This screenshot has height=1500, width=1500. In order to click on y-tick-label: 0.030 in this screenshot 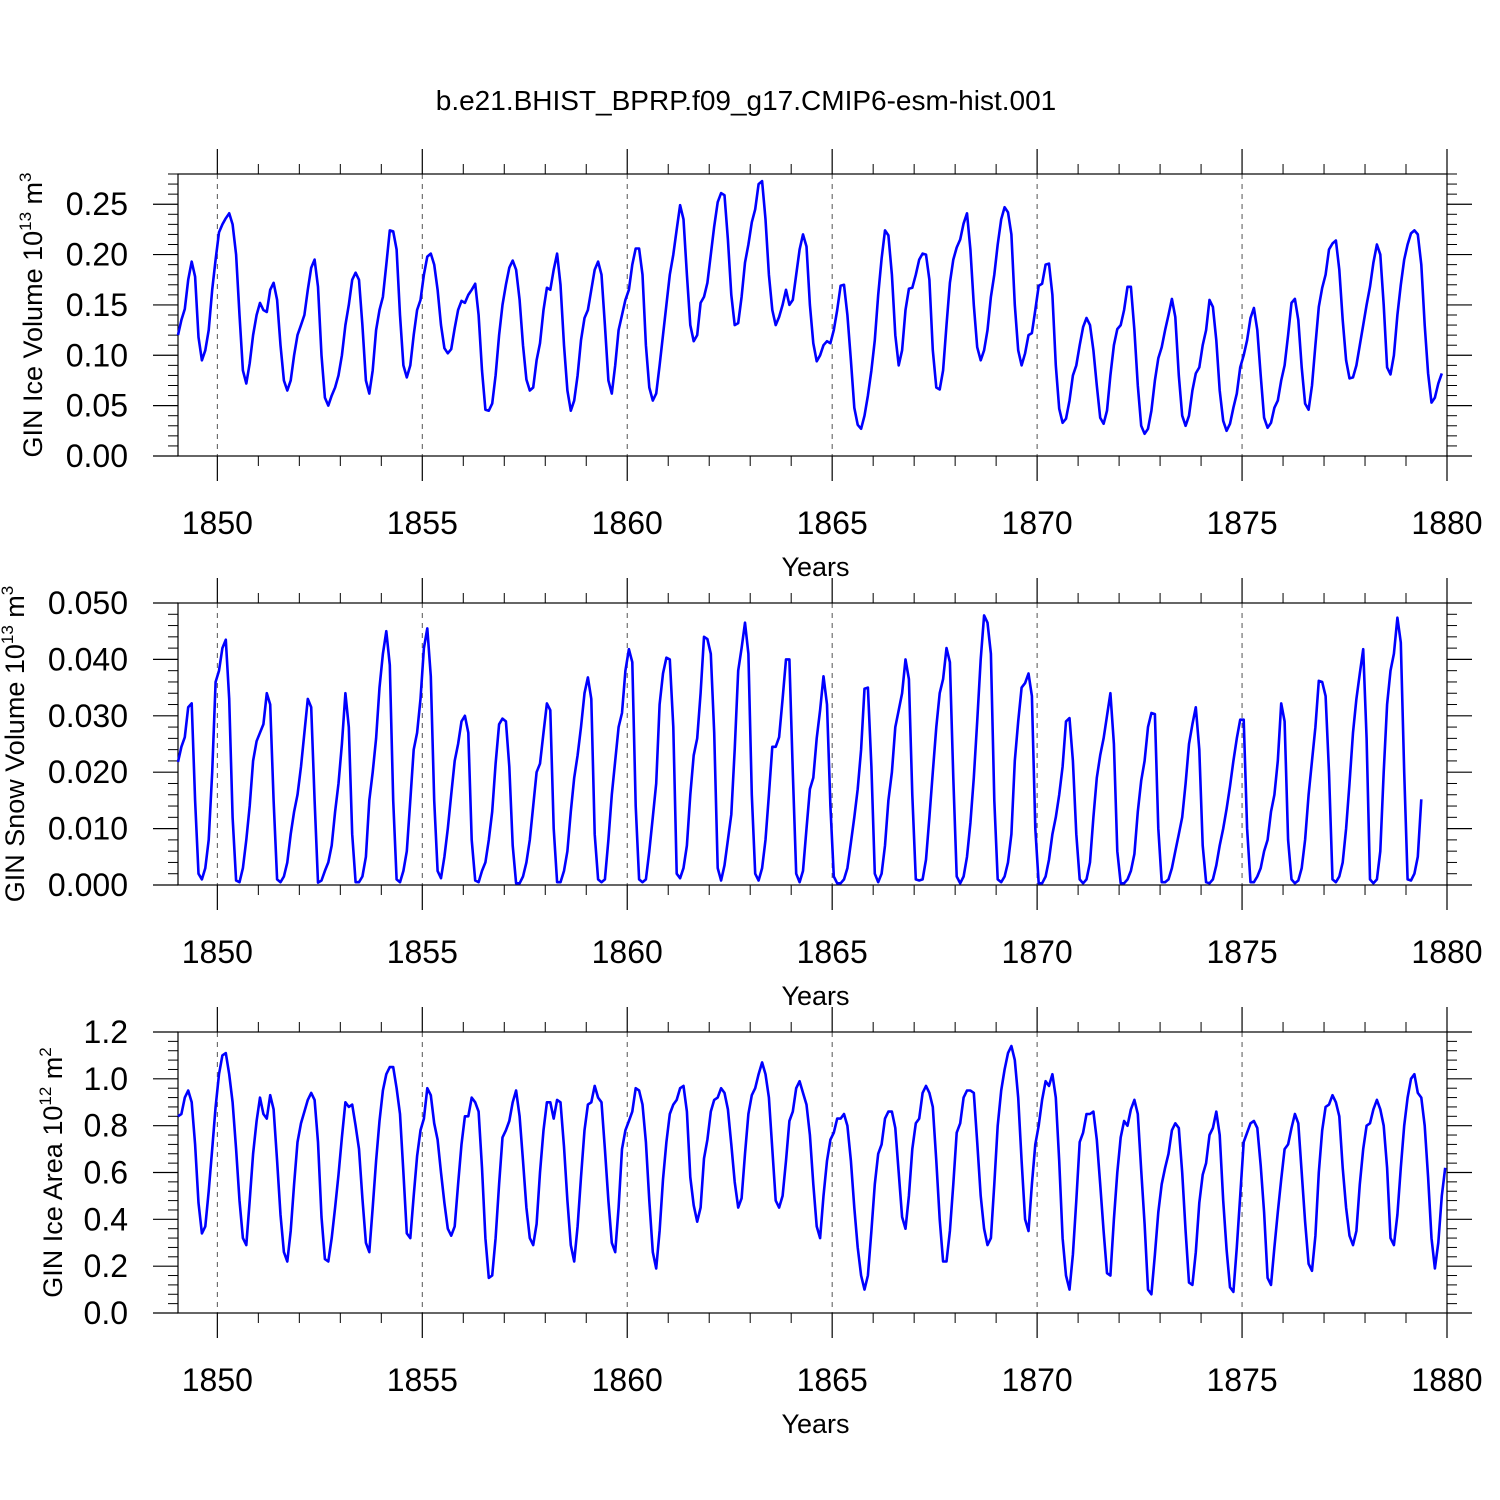, I will do `click(88, 716)`.